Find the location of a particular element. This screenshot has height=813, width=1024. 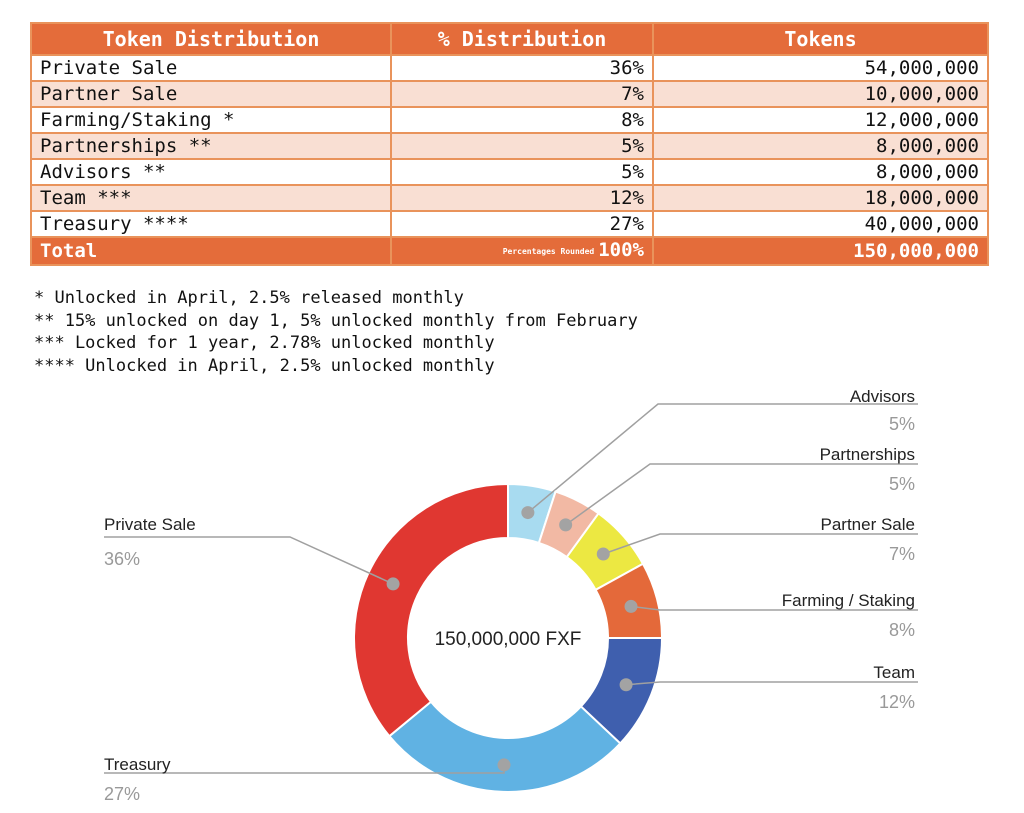

table-header-row: Token Distribution % Distribution Tokens is located at coordinates (509, 39).